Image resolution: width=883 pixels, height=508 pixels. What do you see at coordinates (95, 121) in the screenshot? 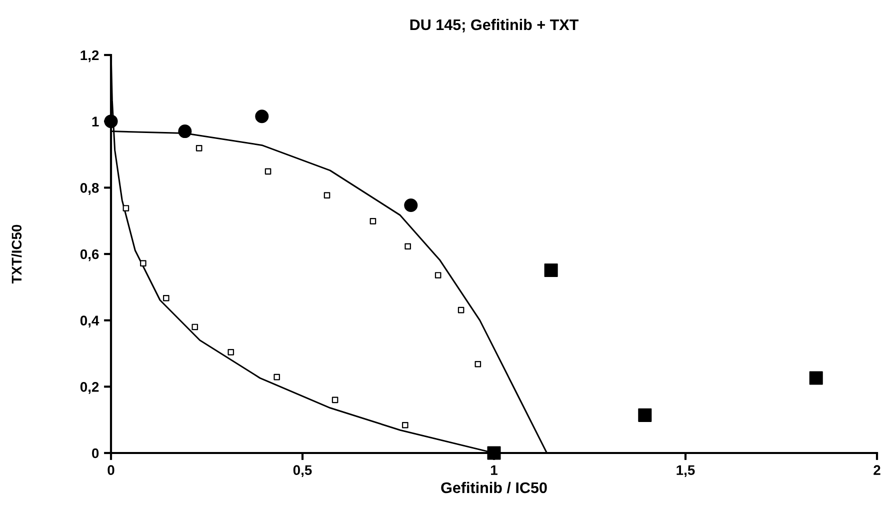
I see `y-tick-label: 1` at bounding box center [95, 121].